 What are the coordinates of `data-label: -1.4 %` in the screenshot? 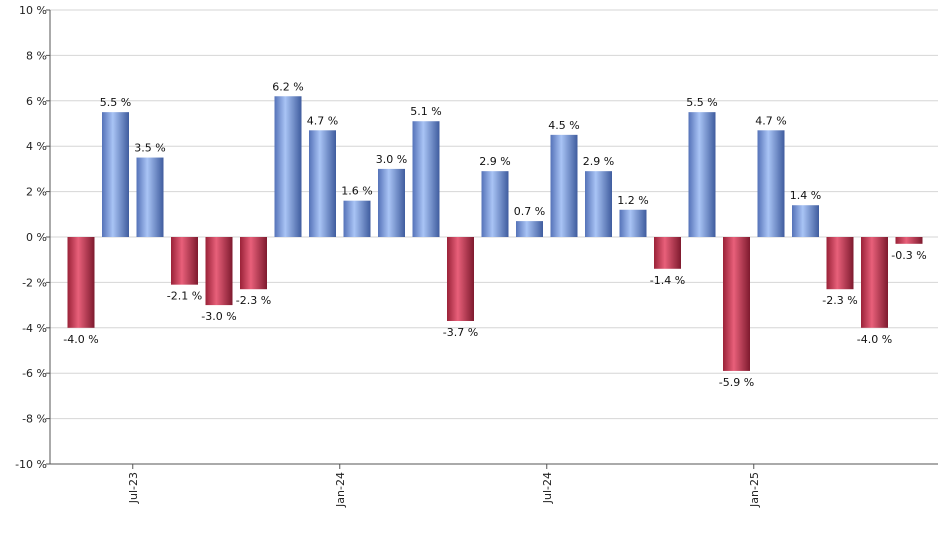 It's located at (667, 280).